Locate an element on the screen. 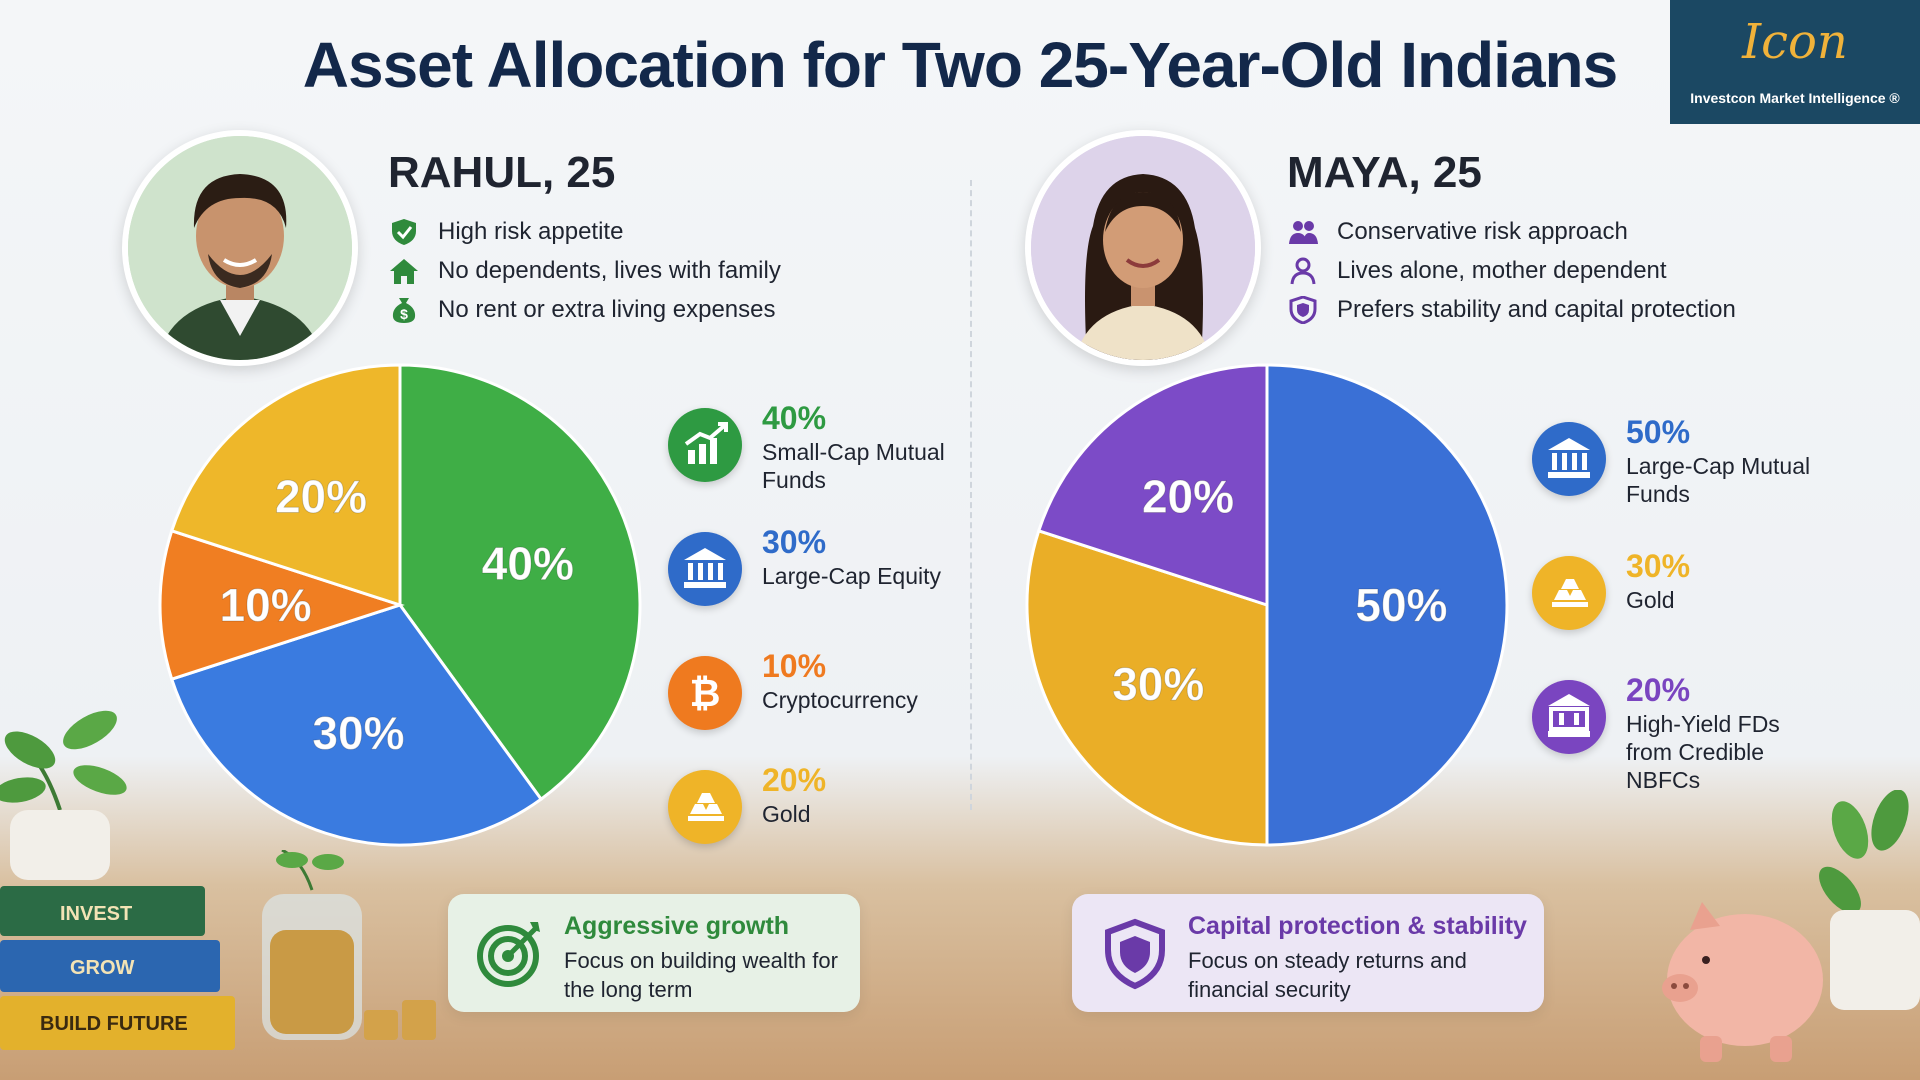  card-title: Aggressive growth is located at coordinates (677, 926).